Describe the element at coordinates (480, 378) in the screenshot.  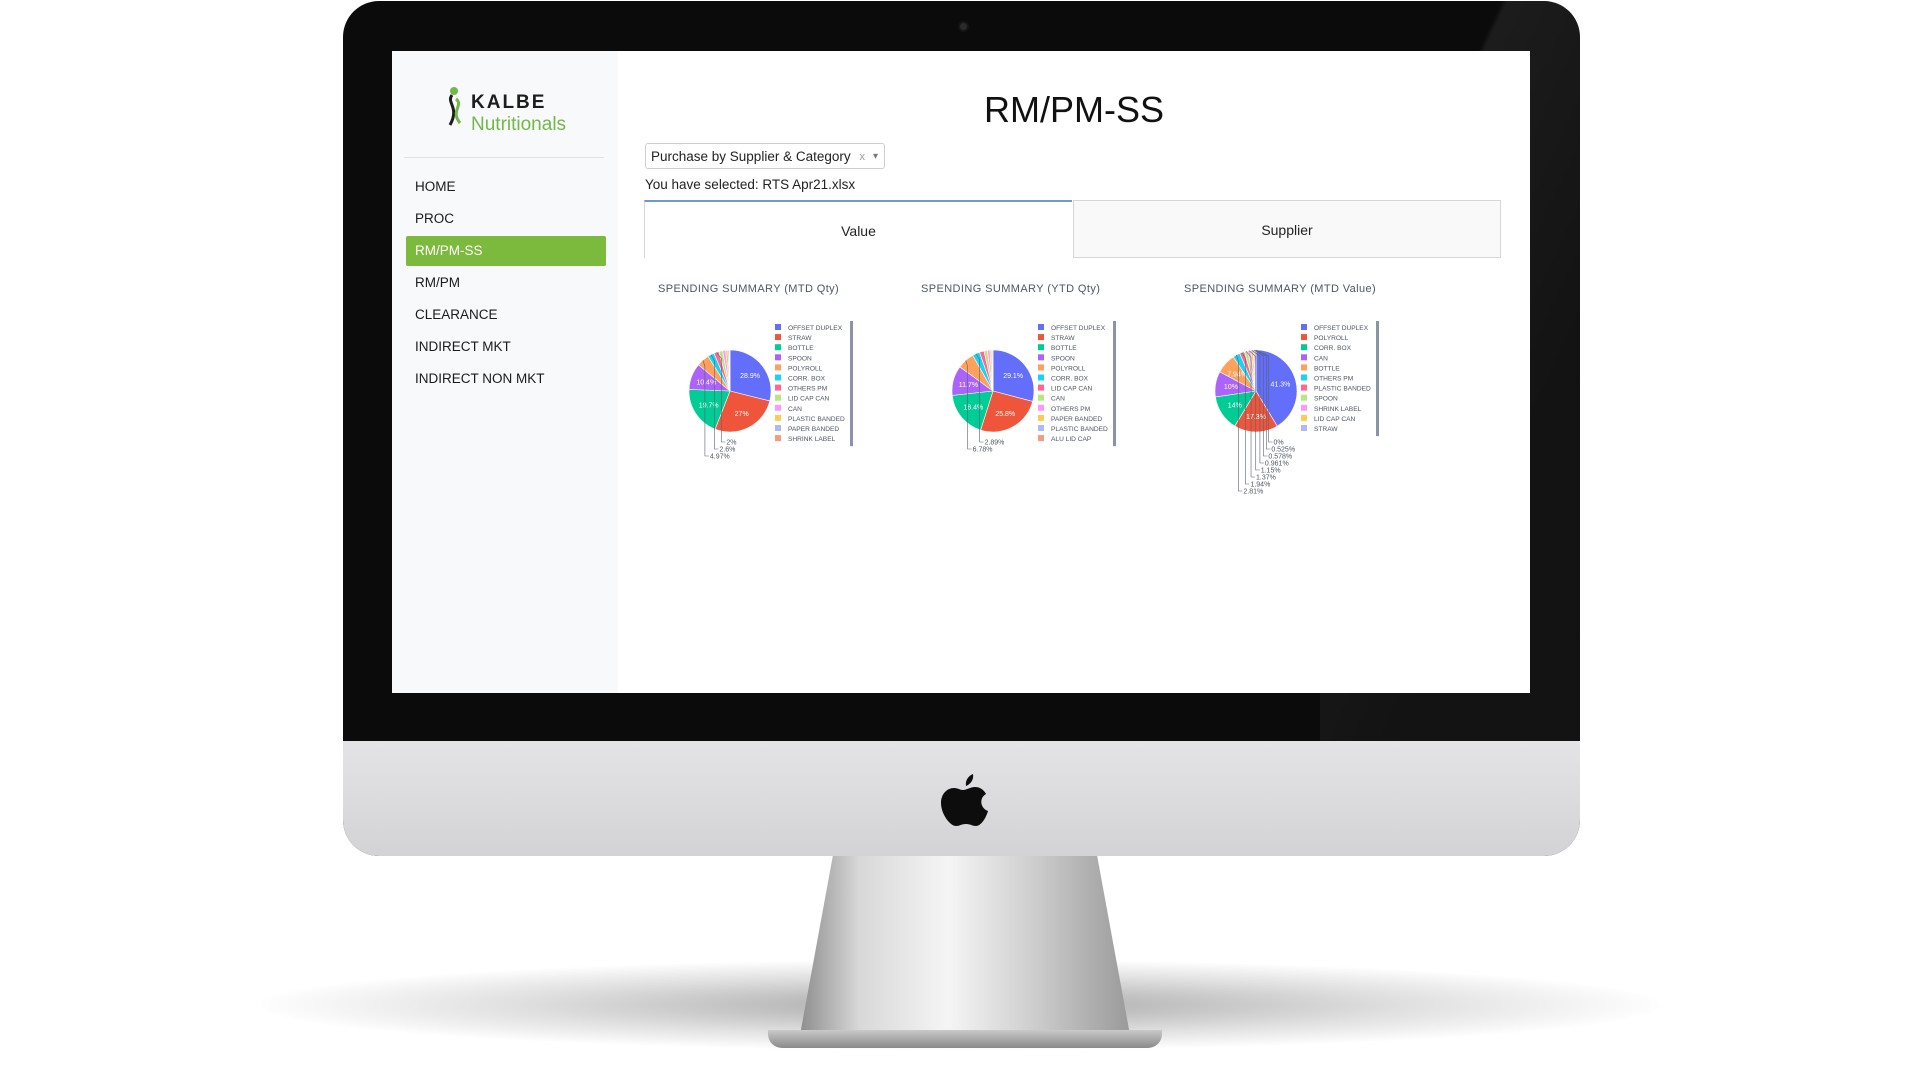
I see `sidebar-item-indirect-non-mkt: INDIRECT NON MKT` at that location.